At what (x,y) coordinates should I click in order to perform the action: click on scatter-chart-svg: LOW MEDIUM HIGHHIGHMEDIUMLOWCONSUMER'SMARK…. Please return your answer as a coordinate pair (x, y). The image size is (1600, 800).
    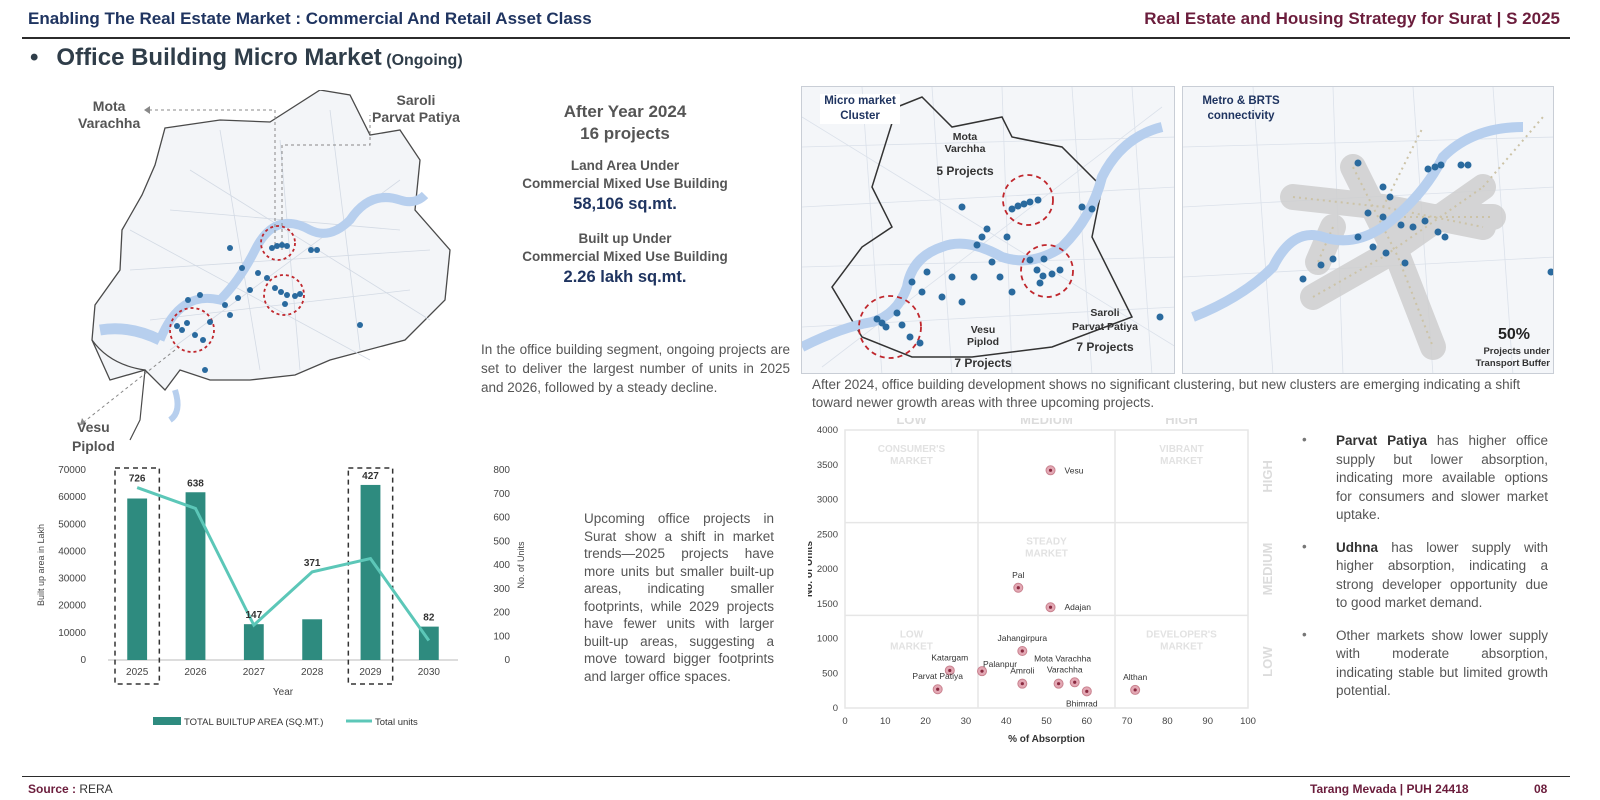
    Looking at the image, I should click on (1039, 578).